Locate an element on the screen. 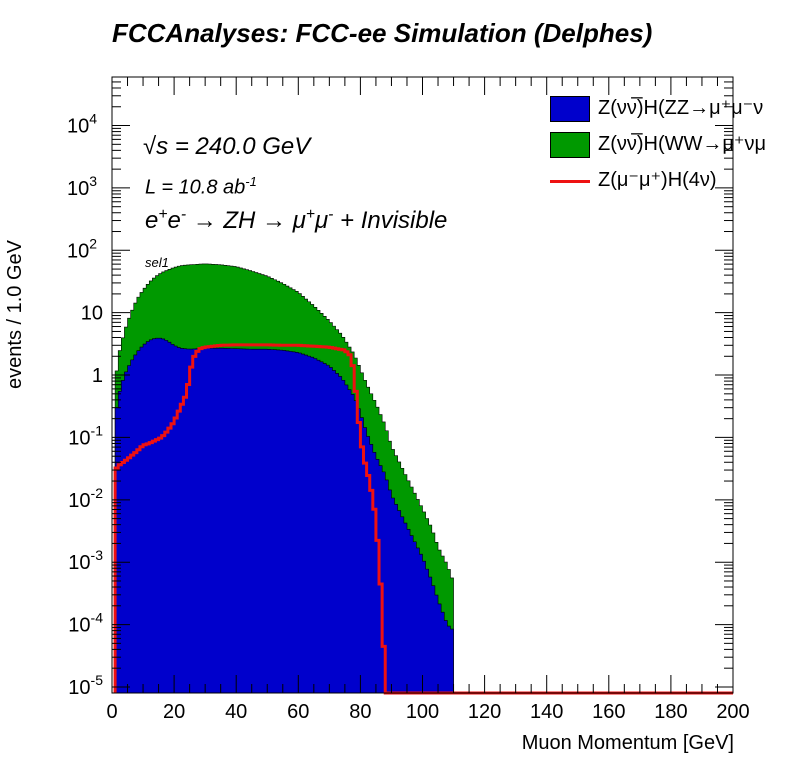  x-tick-label: 180 is located at coordinates (670, 712).